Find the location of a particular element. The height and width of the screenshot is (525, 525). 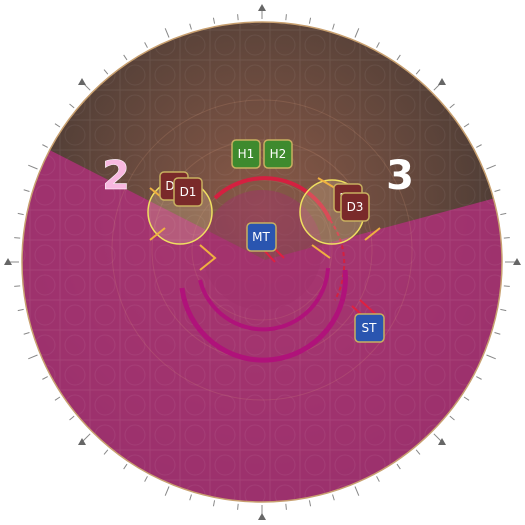

player-marker-d1: D1 is located at coordinates (188, 192).